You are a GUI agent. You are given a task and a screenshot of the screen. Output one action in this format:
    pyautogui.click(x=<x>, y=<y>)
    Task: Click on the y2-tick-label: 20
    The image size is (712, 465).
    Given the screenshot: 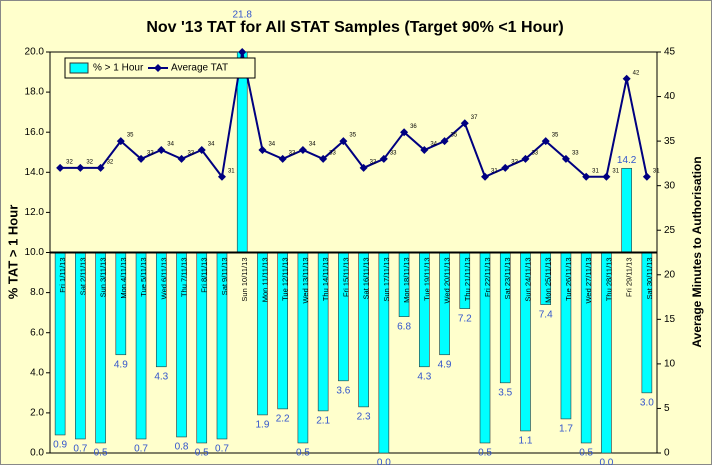 What is the action you would take?
    pyautogui.click(x=670, y=274)
    